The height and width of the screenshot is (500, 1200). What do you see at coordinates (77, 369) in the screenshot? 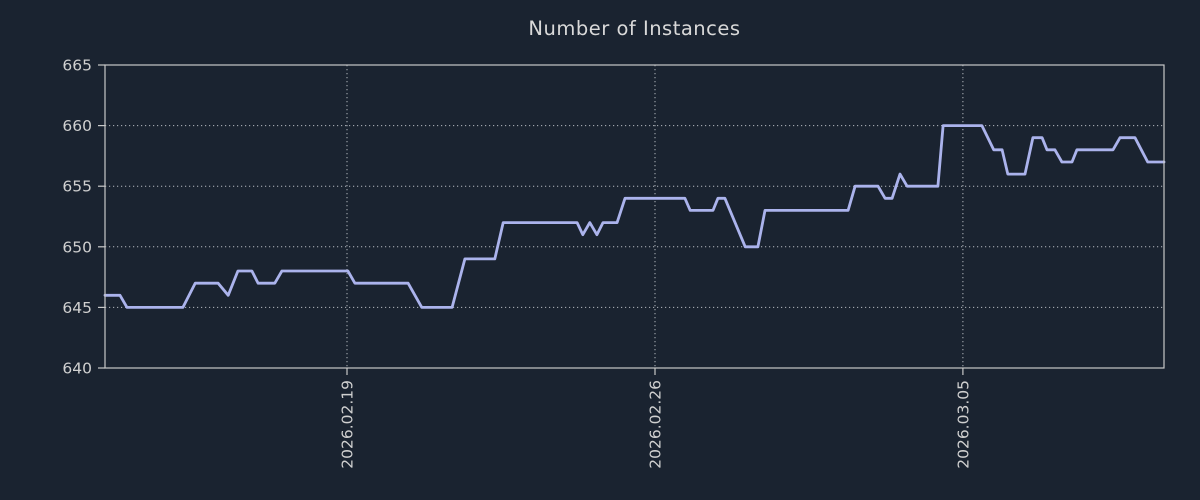
I see `y-tick-label: 640` at bounding box center [77, 369].